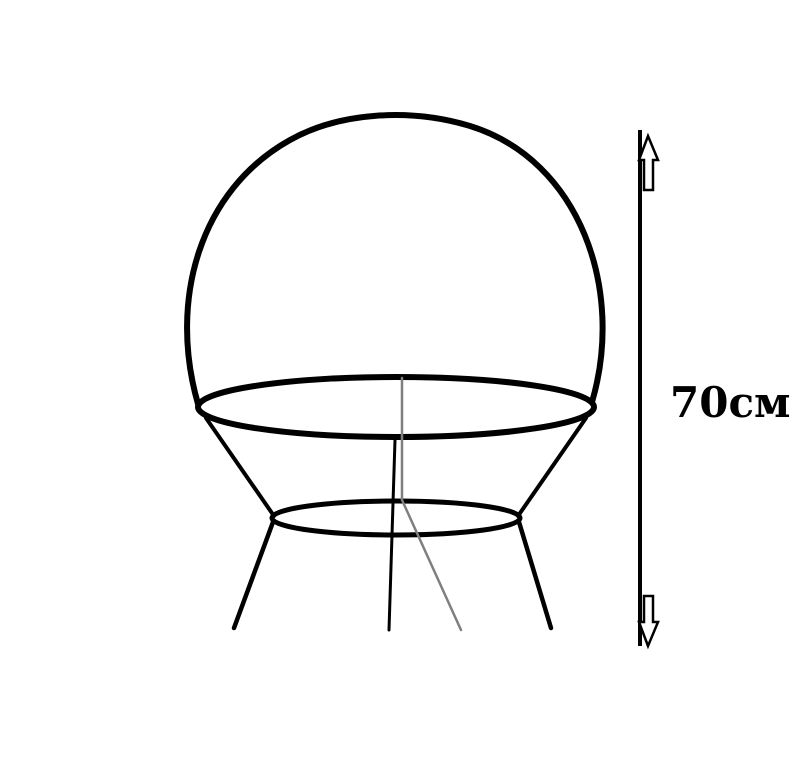  I want to click on upper-ring, so click(396, 407).